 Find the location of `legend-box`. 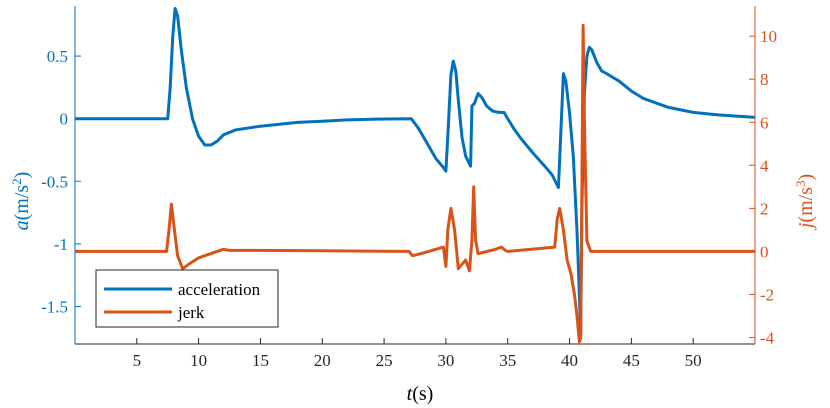

legend-box is located at coordinates (187, 298).